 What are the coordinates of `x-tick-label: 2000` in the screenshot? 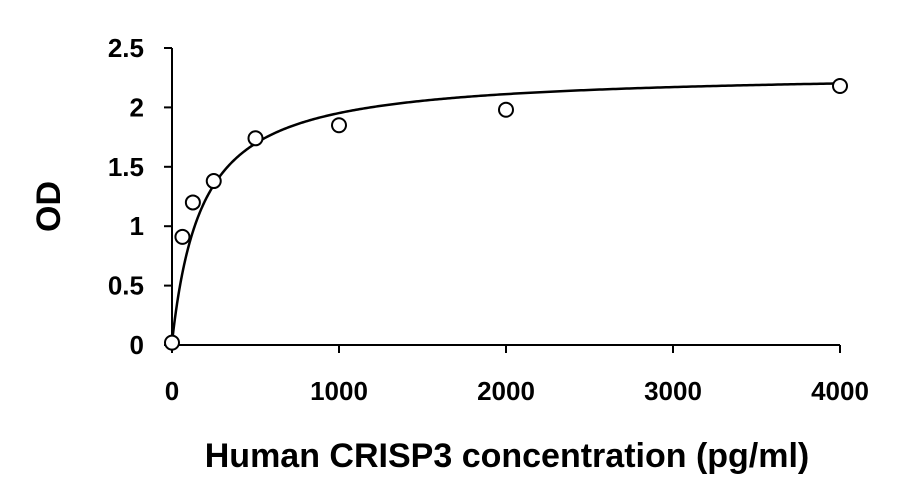 It's located at (506, 391).